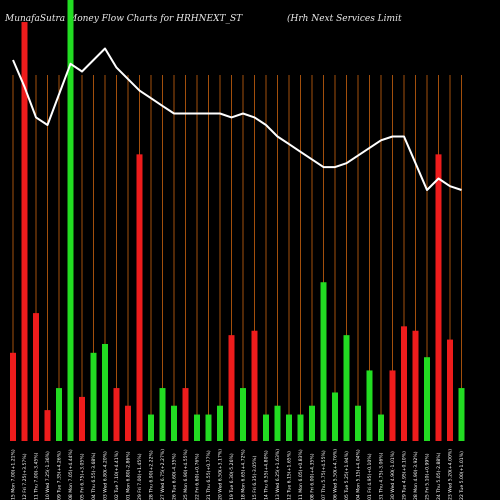 This screenshot has width=500, height=500. I want to click on x-tick-label: 12 Tue 6.15(+1.65%), so click(290, 475).